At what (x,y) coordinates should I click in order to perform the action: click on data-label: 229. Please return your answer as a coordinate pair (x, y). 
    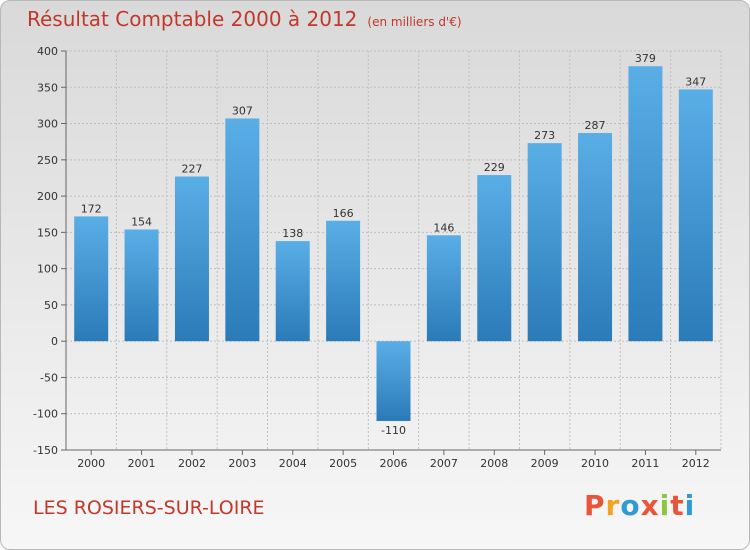
    Looking at the image, I should click on (494, 167).